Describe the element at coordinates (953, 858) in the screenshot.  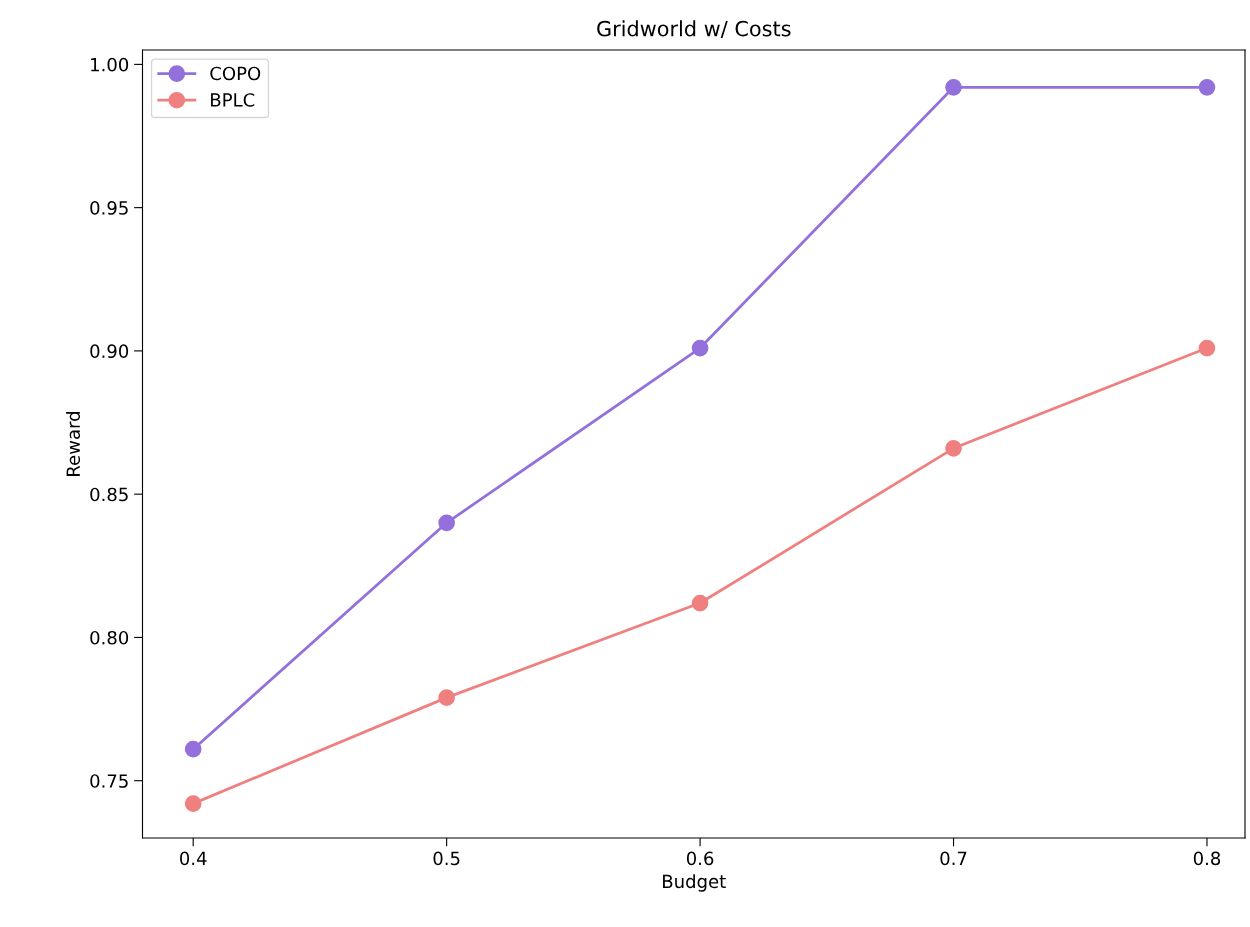
I see `x-tick-label: 0.7` at that location.